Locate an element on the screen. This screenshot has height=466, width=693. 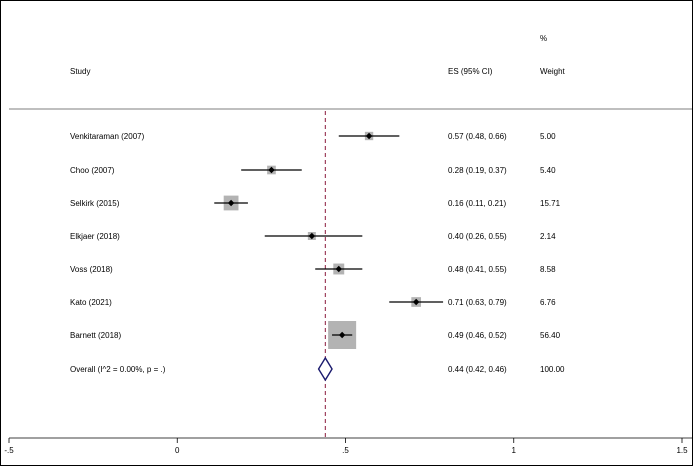
study-ci-text: 0.48 (0.41, 0.55) is located at coordinates (477, 269).